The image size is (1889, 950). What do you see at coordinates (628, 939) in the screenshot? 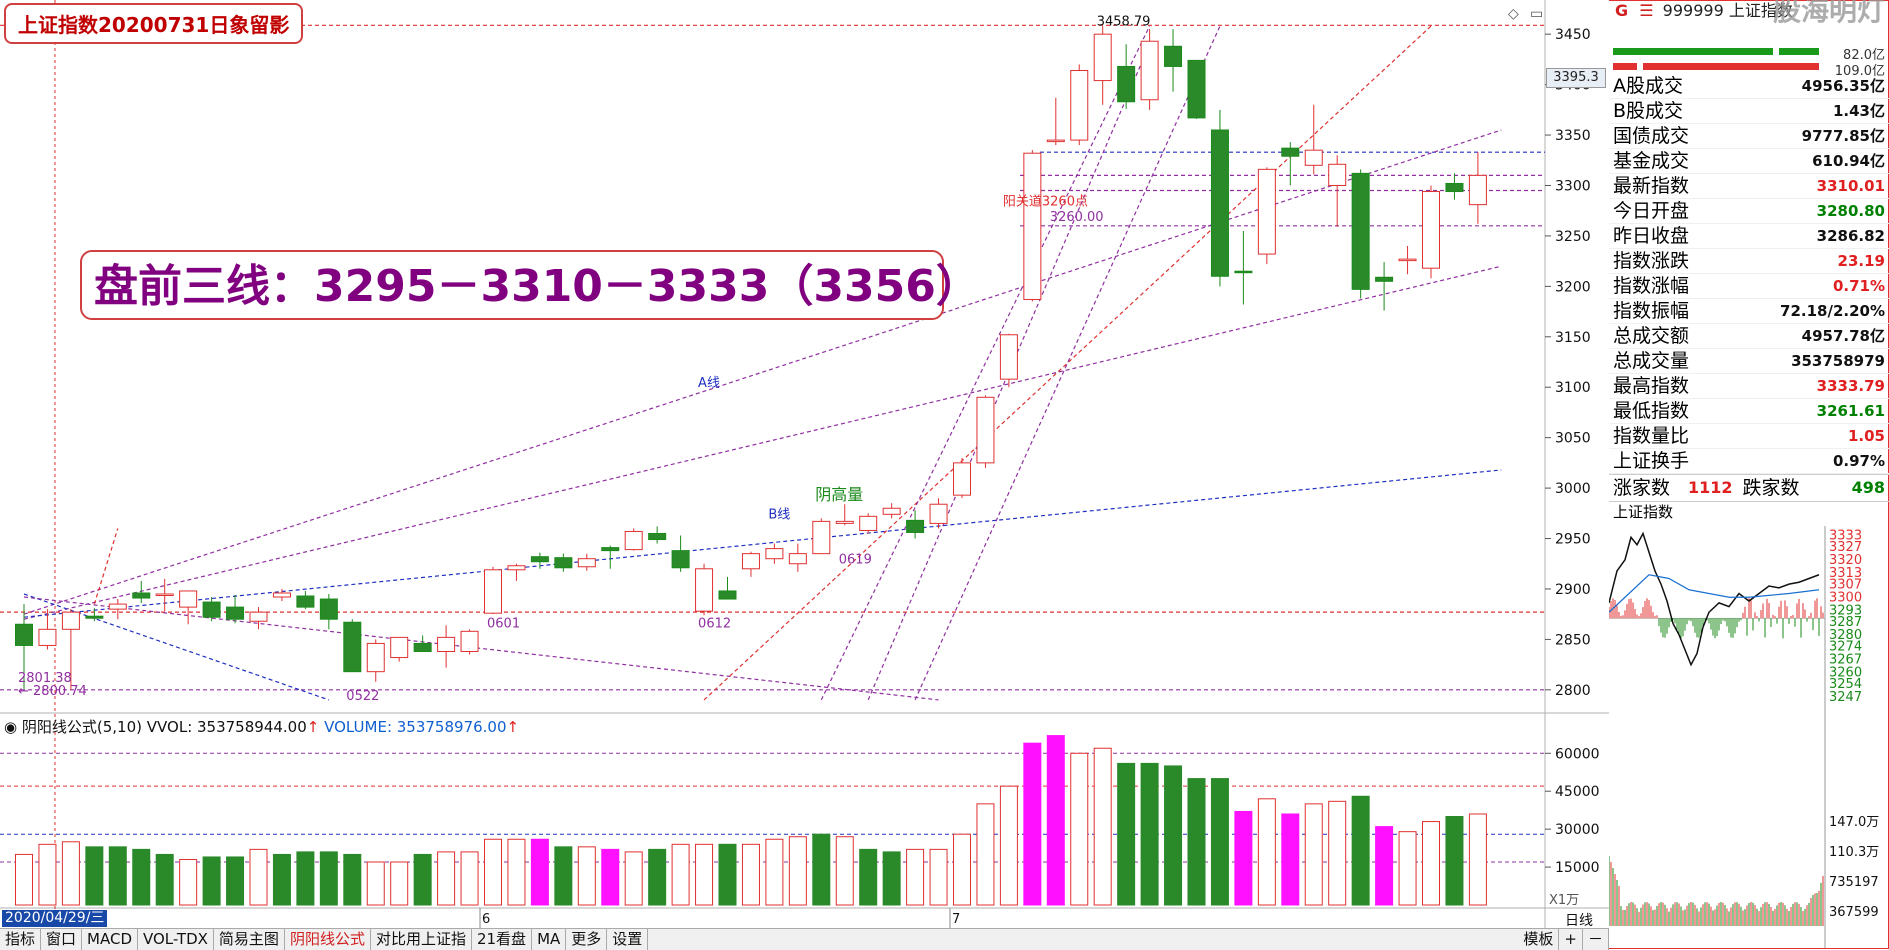
I see `tab-设置: 设置` at bounding box center [628, 939].